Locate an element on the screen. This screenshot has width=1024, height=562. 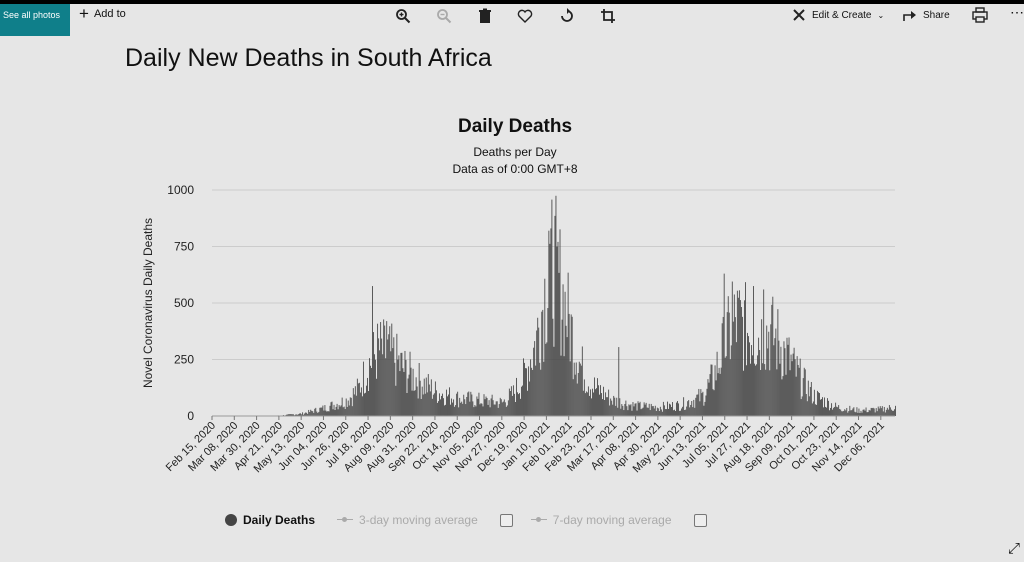
legend-checkbox-3day is located at coordinates (506, 520).